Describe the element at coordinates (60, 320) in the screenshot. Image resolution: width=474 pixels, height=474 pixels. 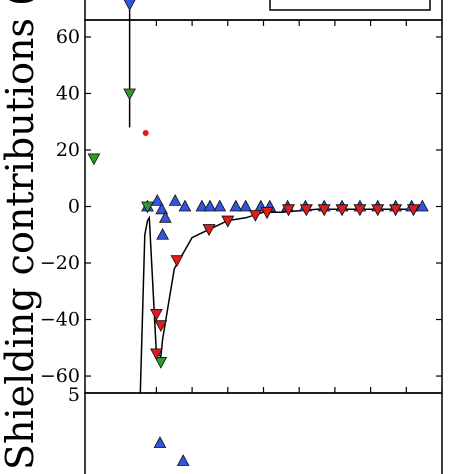
I see `y-tick-label: −40` at that location.